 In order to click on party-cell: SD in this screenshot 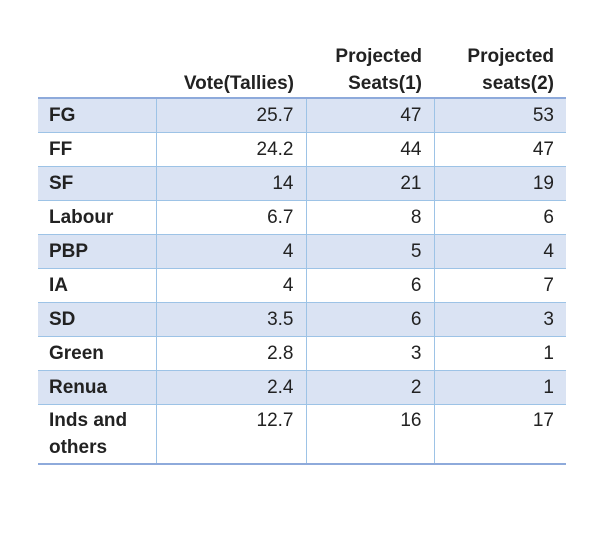, I will do `click(97, 319)`.